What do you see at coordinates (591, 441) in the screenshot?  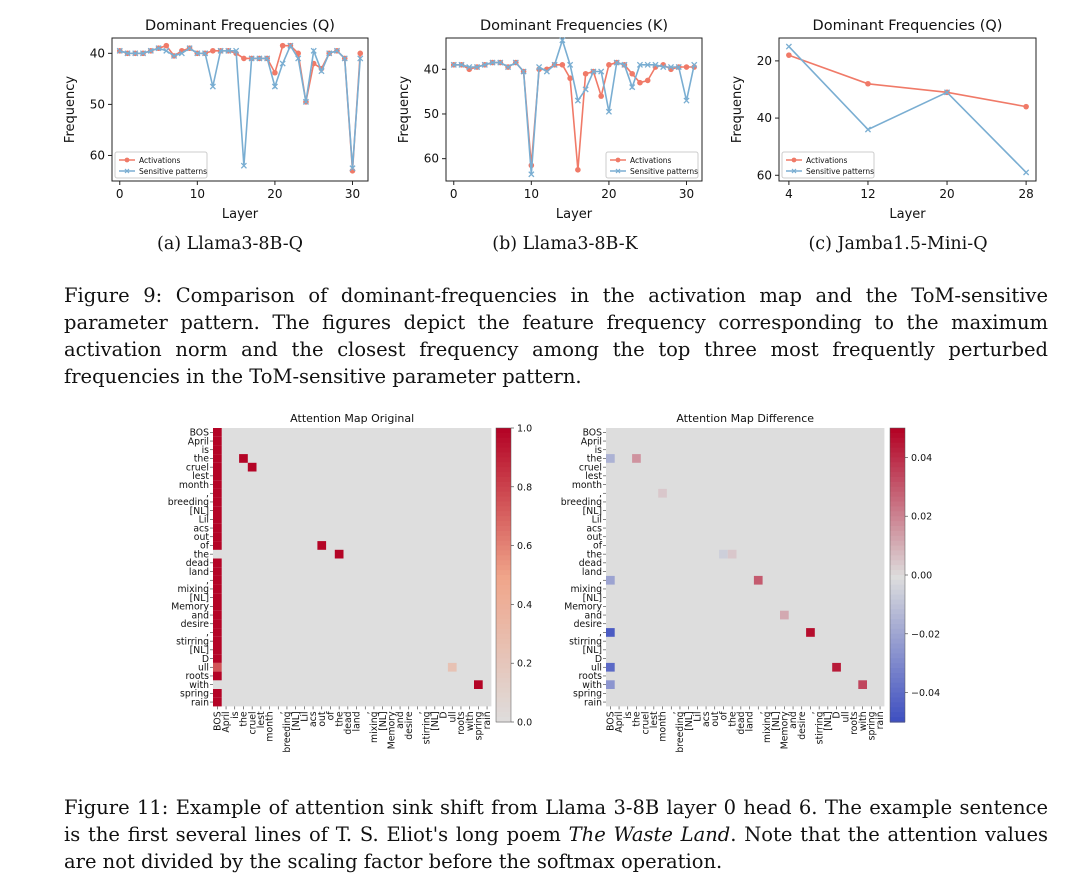 I see `row-token-label: April` at bounding box center [591, 441].